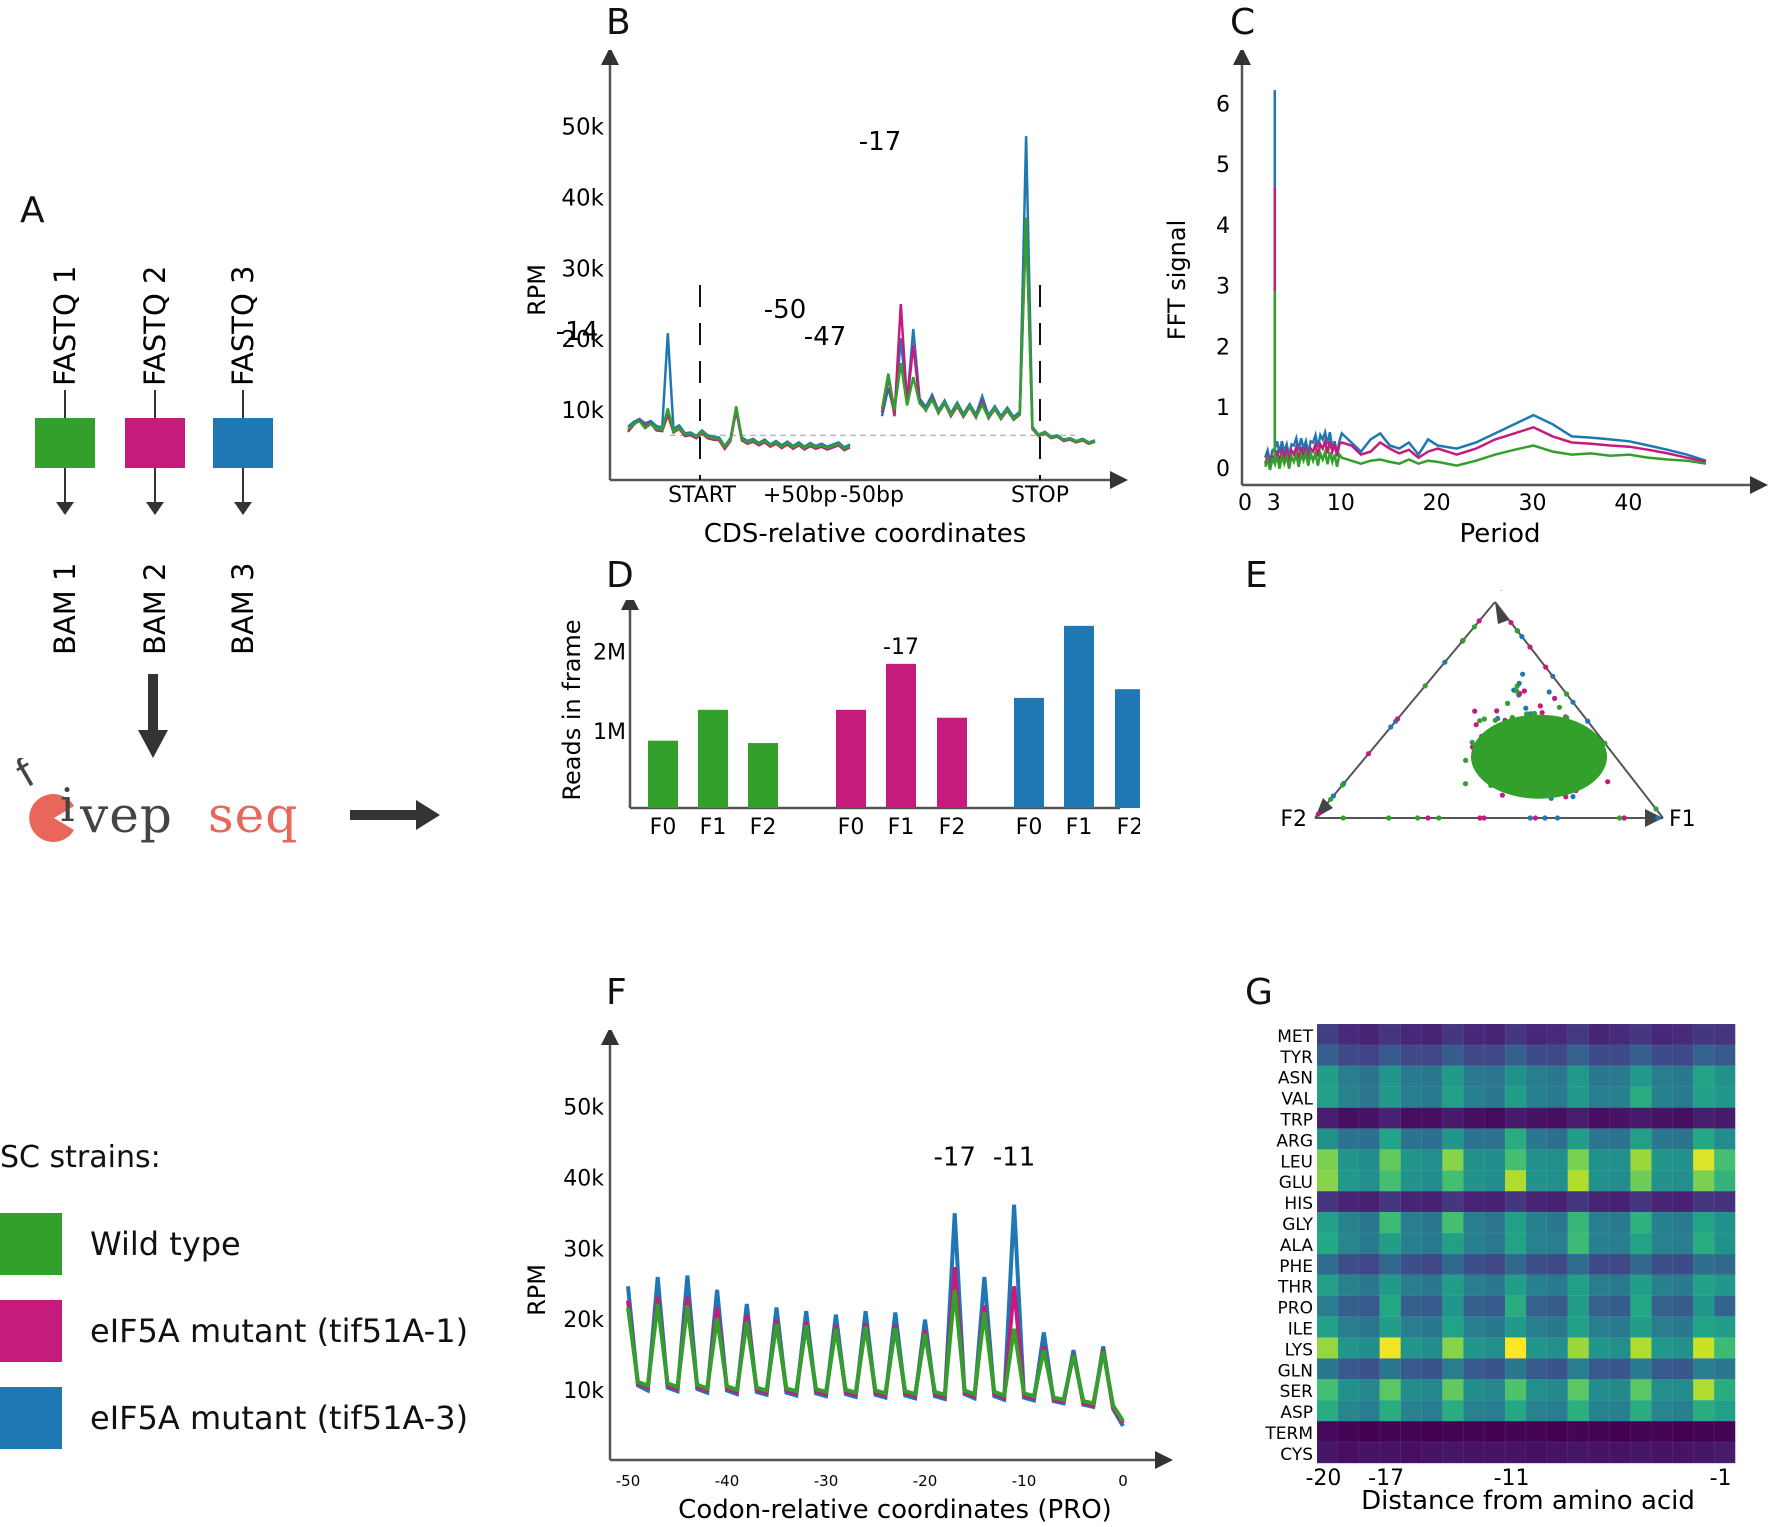  Describe the element at coordinates (583, 1320) in the screenshot. I see `f-y-tick-label: 20k` at that location.